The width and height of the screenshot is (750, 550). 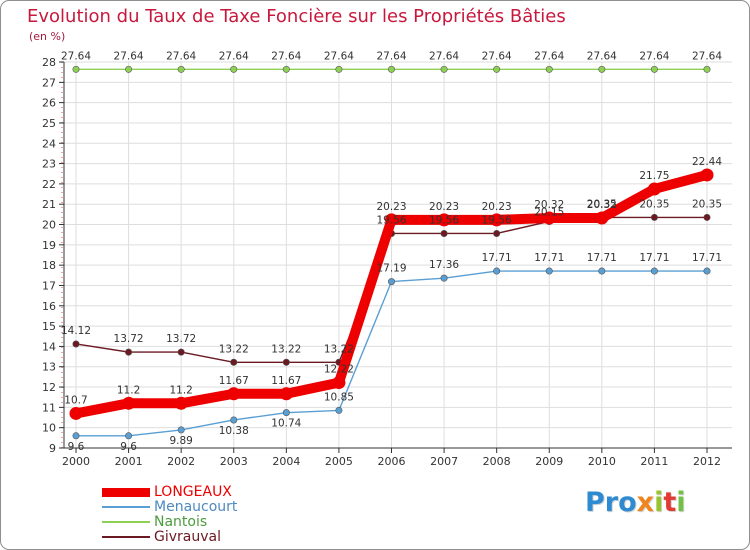 What do you see at coordinates (49, 407) in the screenshot?
I see `y-tick-label: 11` at bounding box center [49, 407].